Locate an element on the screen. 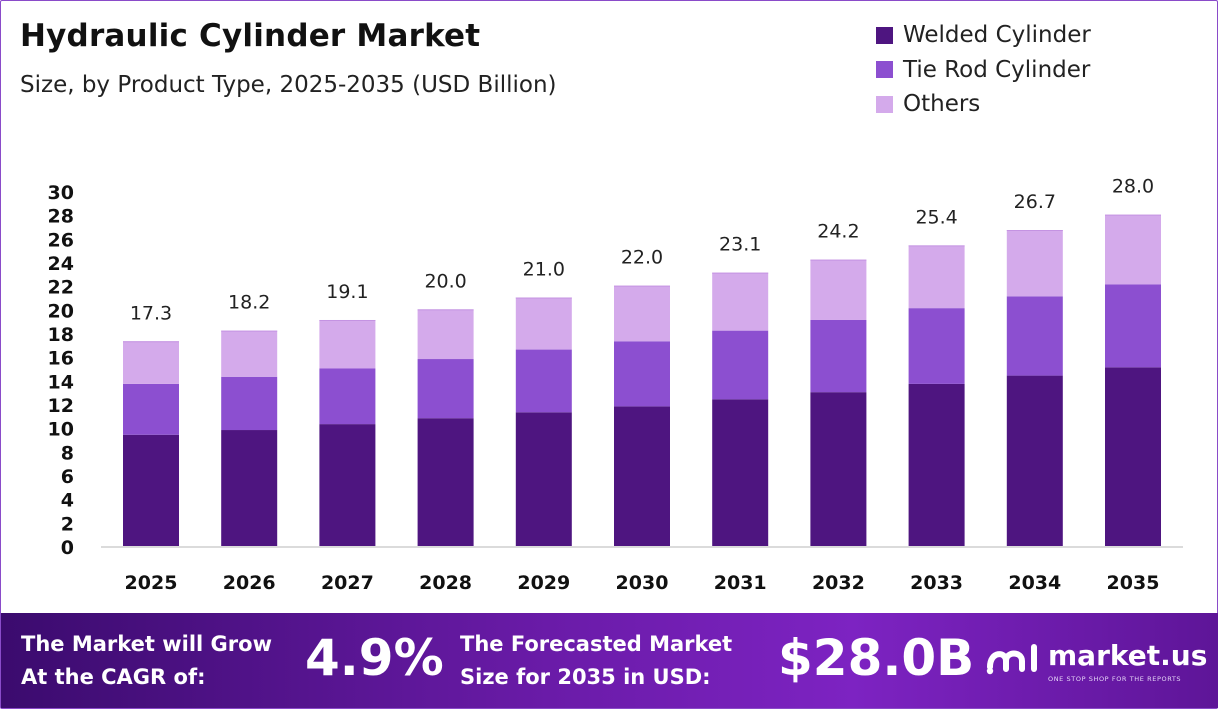 This screenshot has width=1220, height=711. bar-welded-cylinder-2030 is located at coordinates (642, 476).